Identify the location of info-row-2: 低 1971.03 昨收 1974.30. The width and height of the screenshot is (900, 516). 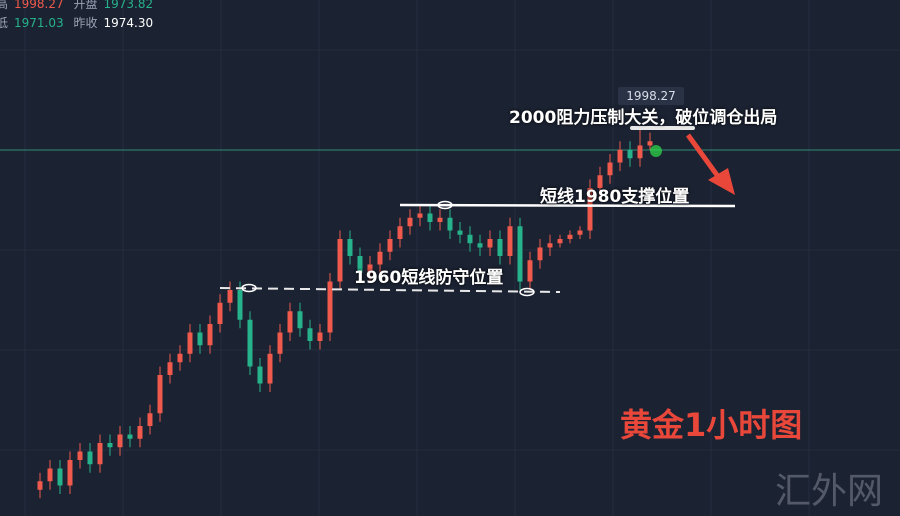
(79, 22).